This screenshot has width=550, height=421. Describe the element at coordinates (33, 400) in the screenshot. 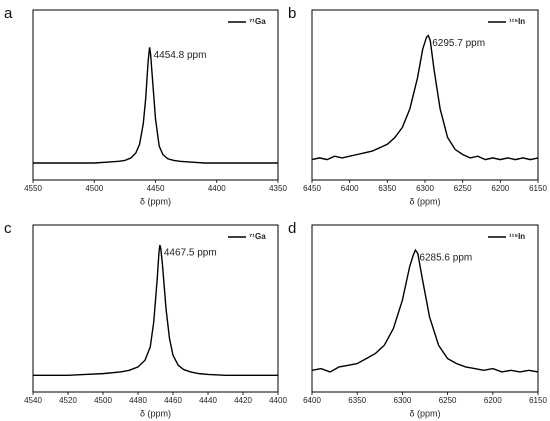

I see `x-tick-label: 4540` at that location.